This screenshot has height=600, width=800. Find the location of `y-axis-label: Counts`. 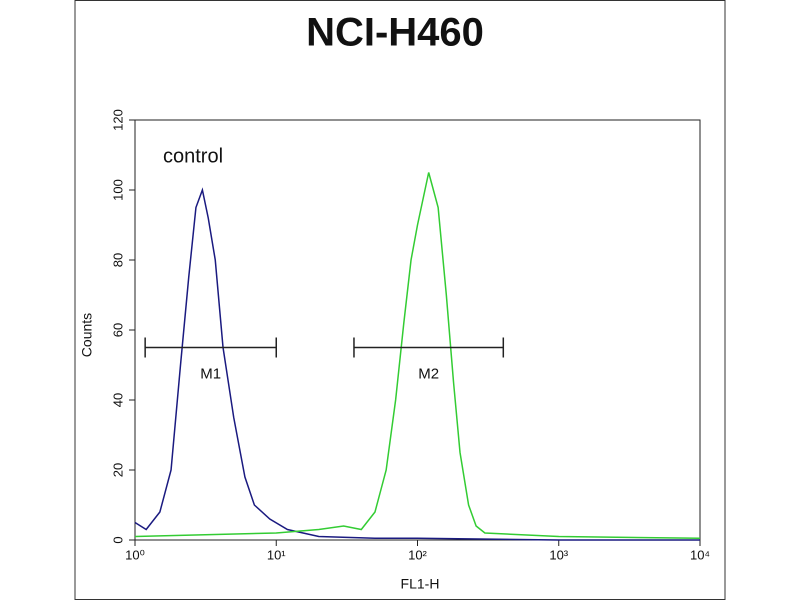

y-axis-label: Counts is located at coordinates (87, 335).